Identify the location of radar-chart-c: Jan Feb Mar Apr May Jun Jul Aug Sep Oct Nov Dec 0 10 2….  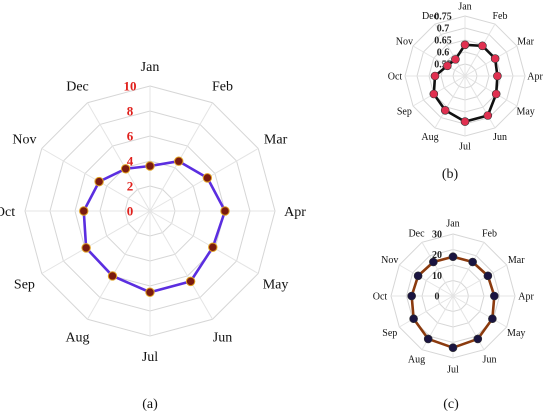
(454, 316).